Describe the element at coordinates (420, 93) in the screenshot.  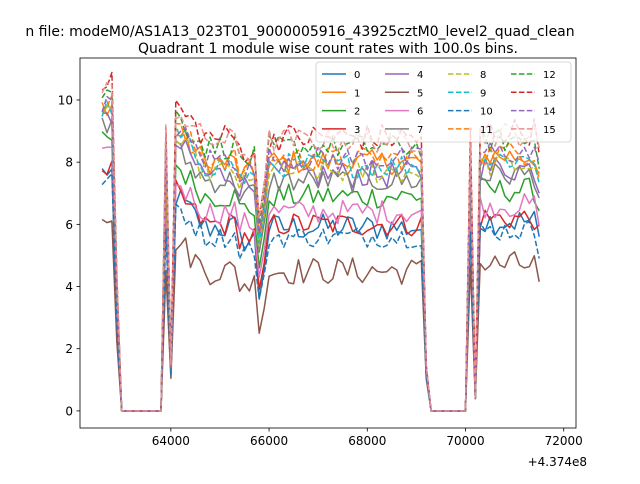
I see `legend-label-5: 5` at that location.